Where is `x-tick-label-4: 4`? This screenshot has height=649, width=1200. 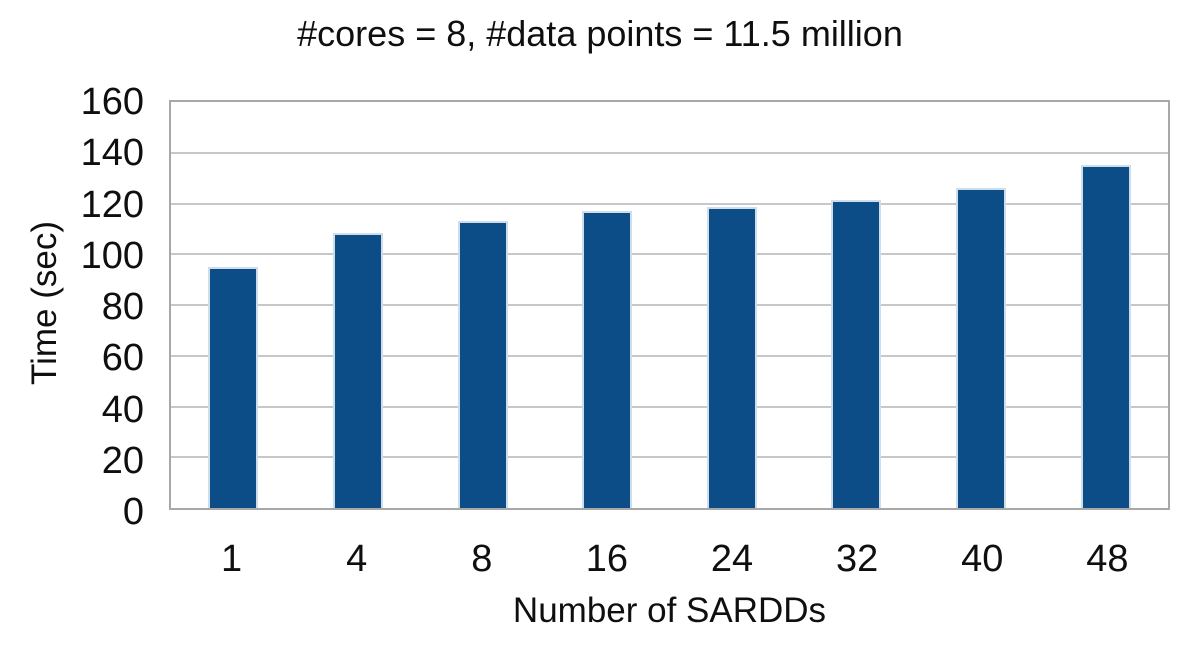 x-tick-label-4: 4 is located at coordinates (357, 559).